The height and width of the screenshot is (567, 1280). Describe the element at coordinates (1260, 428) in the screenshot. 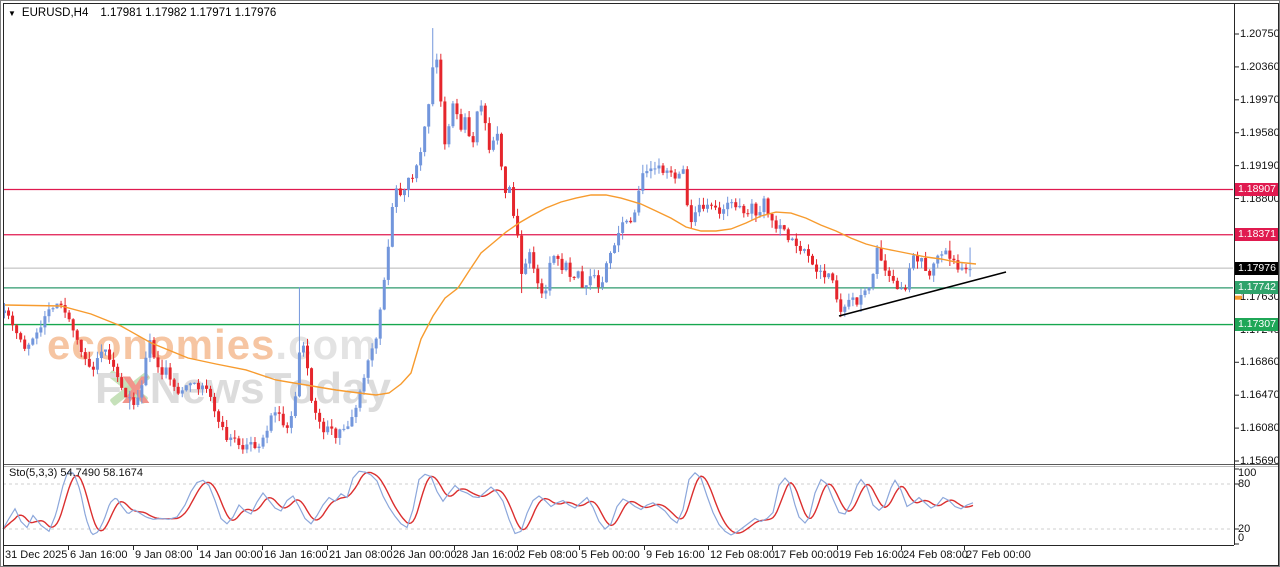

I see `price-tick-label: 1.16080` at that location.